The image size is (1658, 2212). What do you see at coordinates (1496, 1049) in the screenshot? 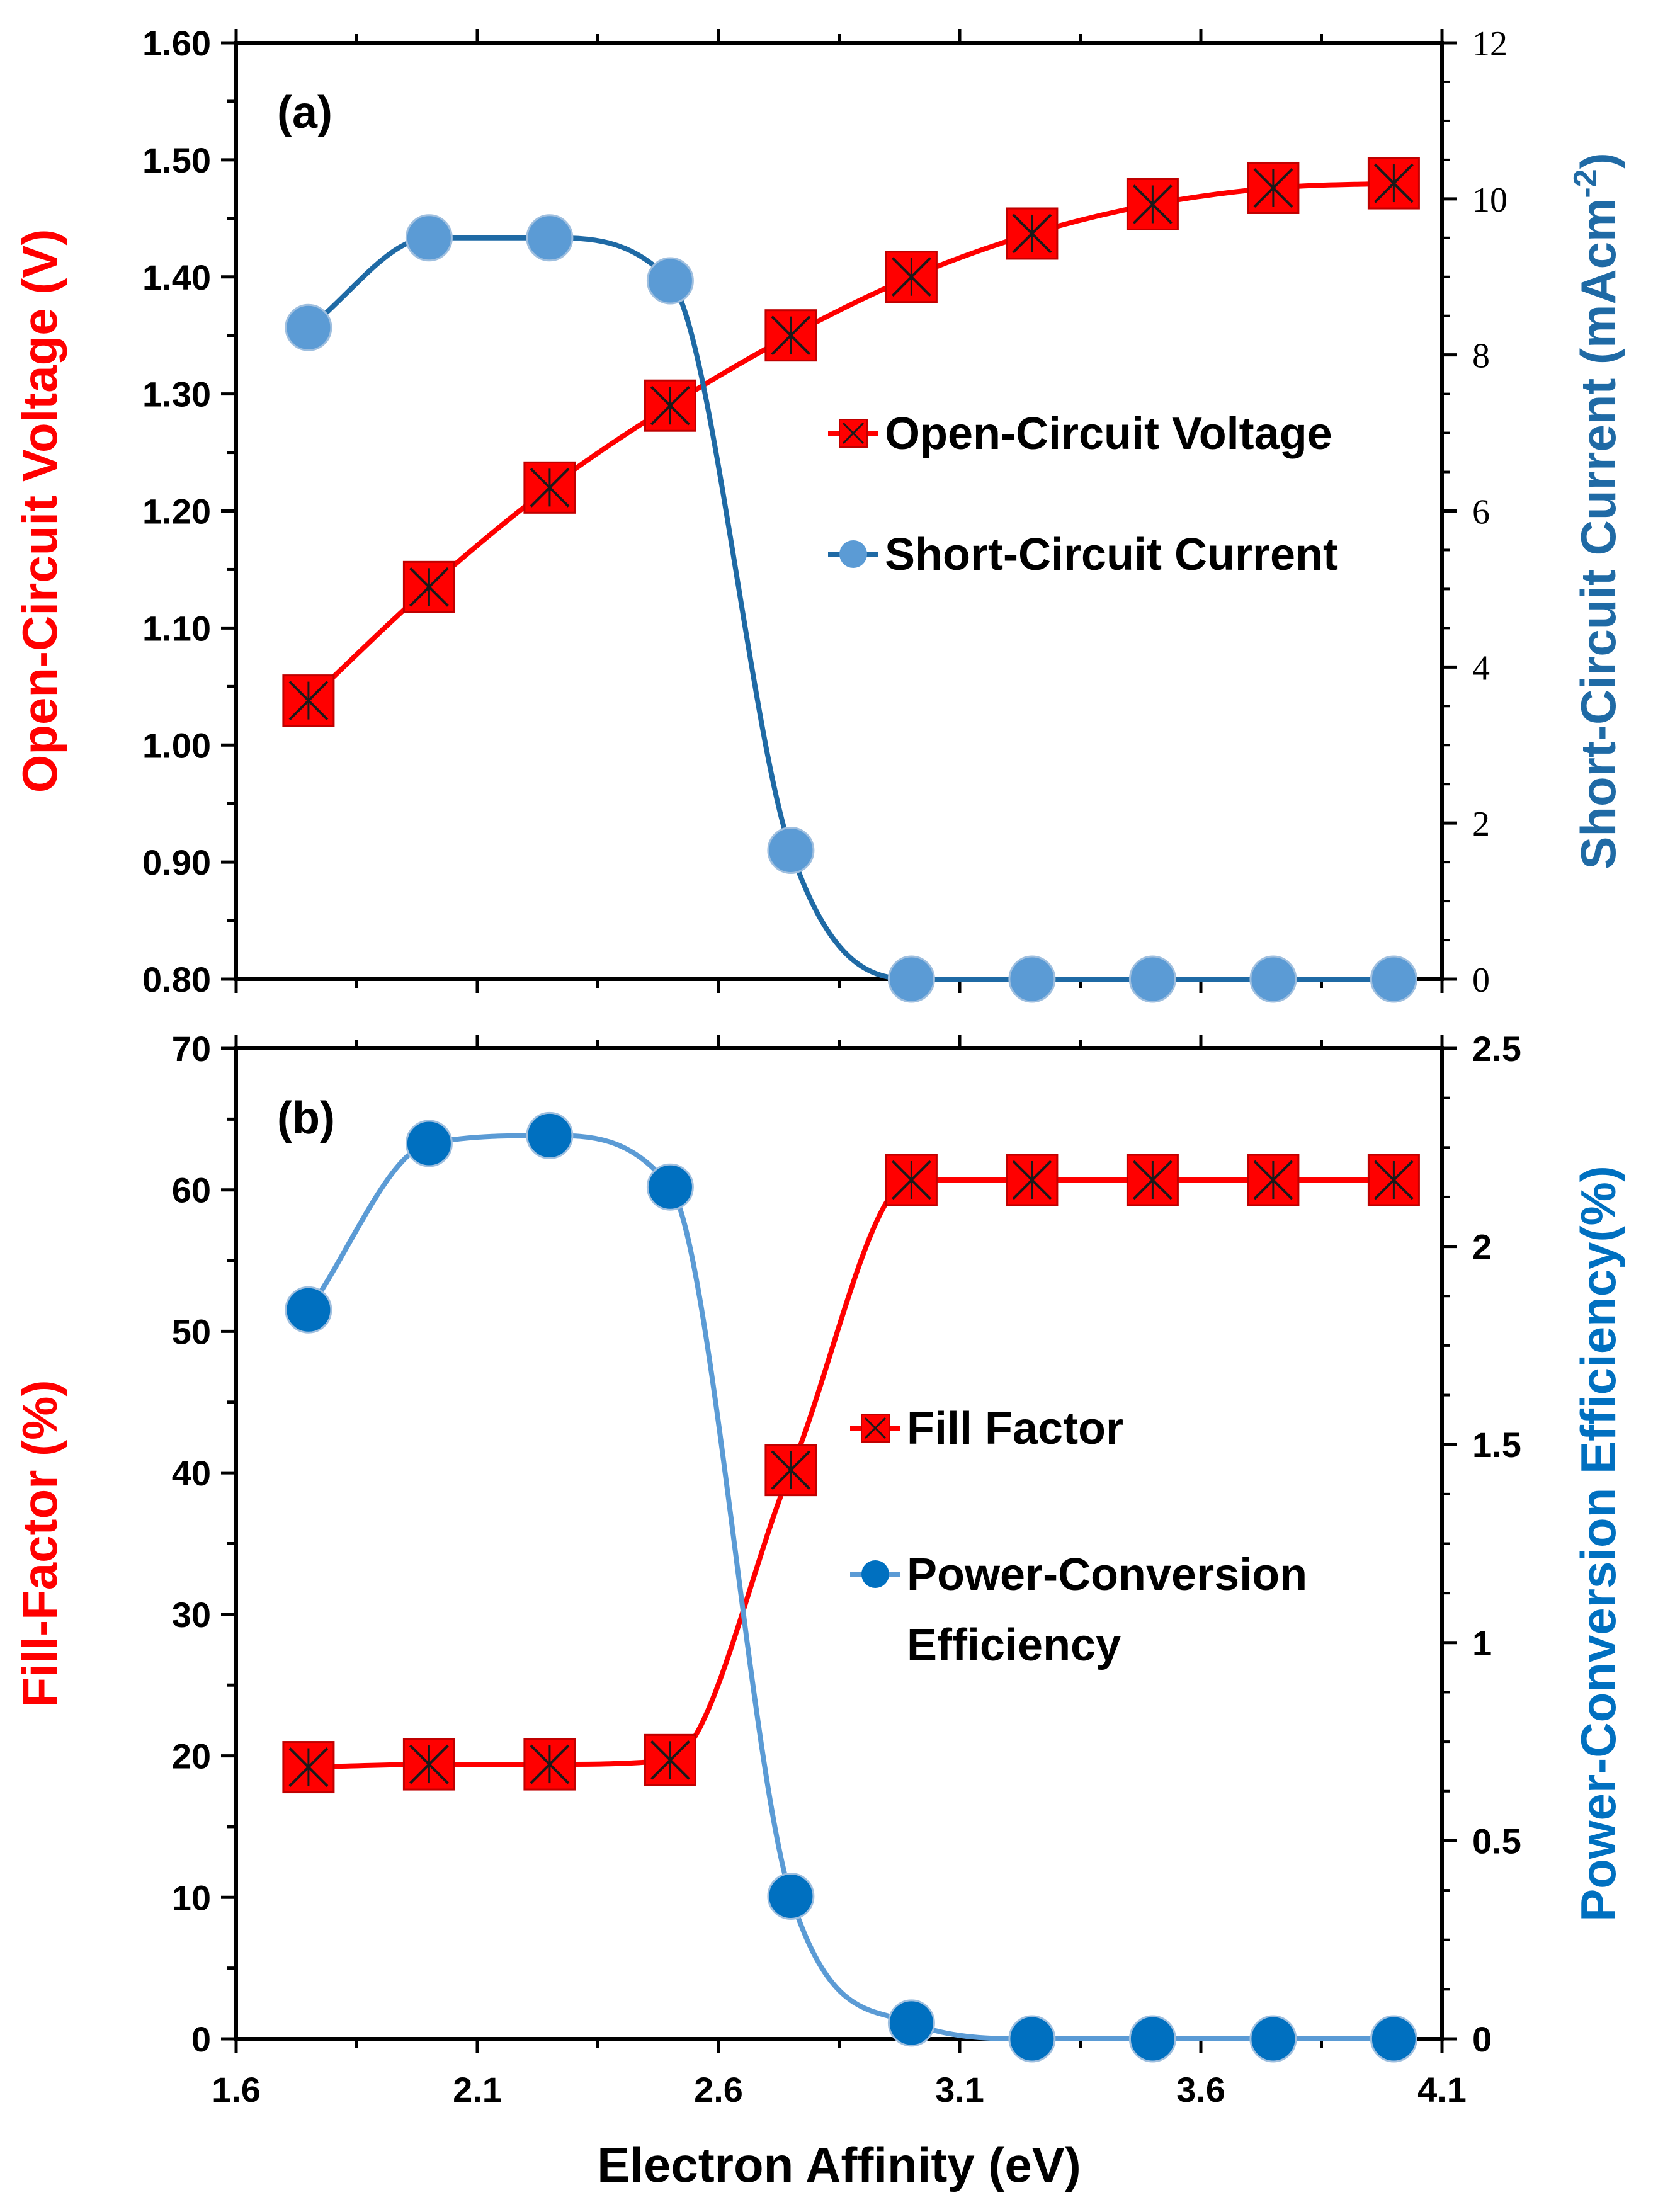
I see `y-right-tick-label: 2.5` at bounding box center [1496, 1049].